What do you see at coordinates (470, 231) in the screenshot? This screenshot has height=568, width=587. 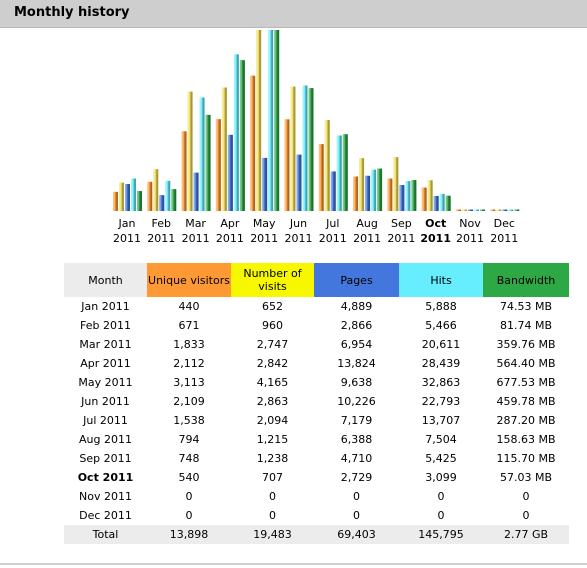 I see `month-label: Nov 2011` at bounding box center [470, 231].